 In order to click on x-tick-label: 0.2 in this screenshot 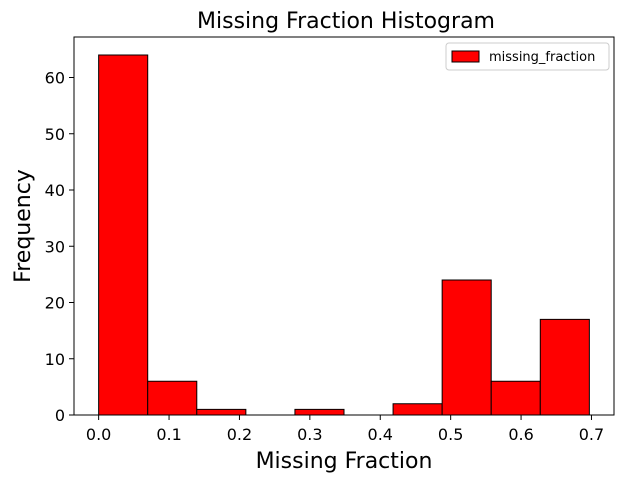, I will do `click(239, 434)`.